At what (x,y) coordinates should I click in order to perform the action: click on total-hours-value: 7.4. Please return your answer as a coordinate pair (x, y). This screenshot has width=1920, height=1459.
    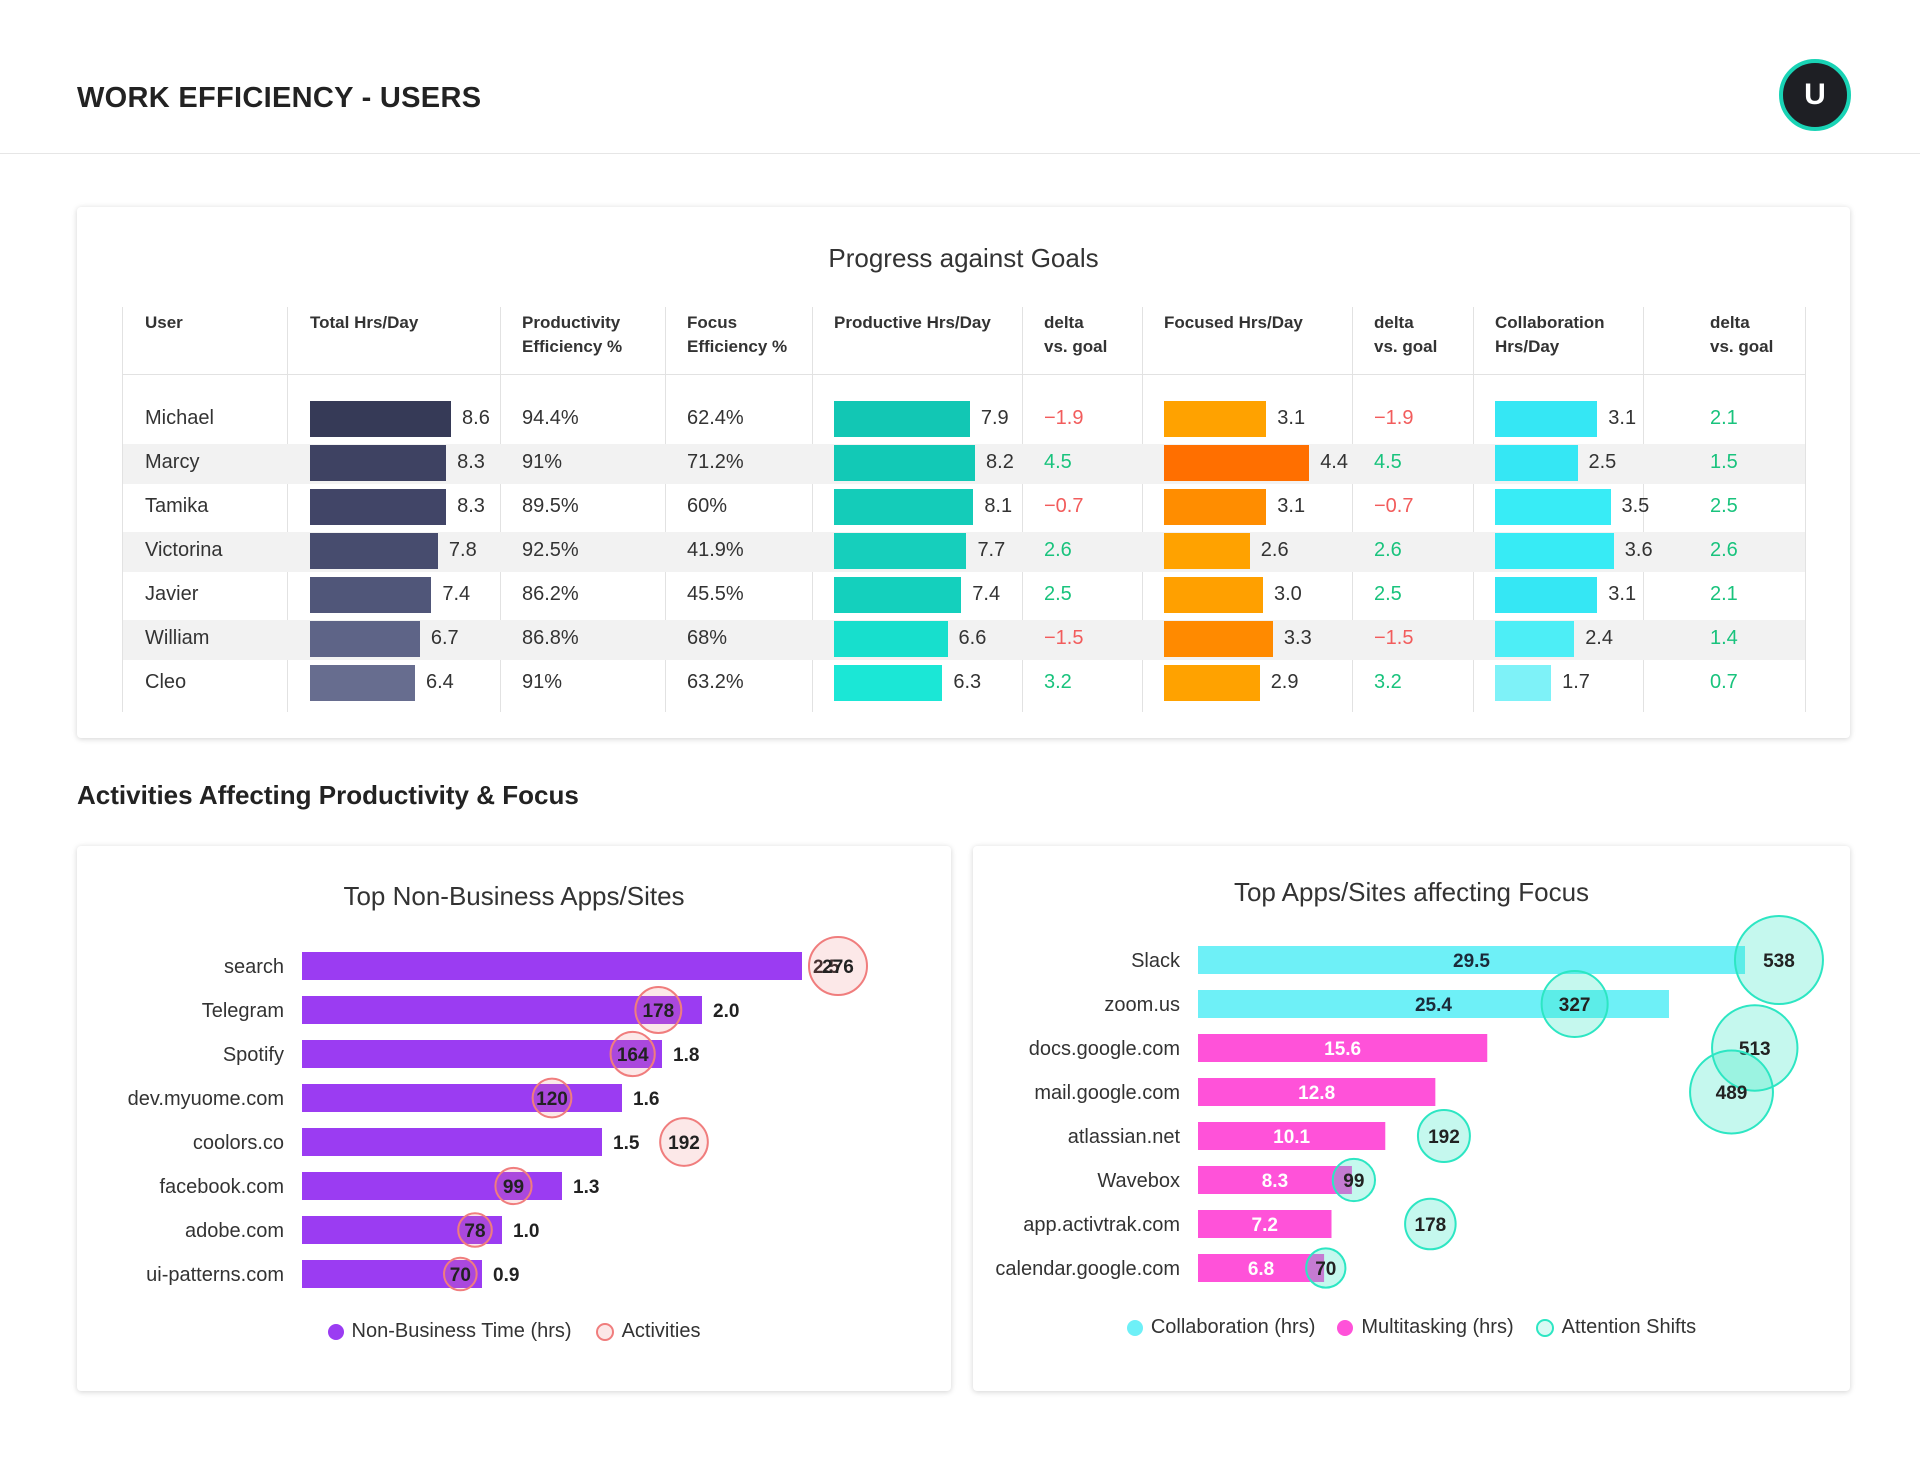
    Looking at the image, I should click on (456, 594).